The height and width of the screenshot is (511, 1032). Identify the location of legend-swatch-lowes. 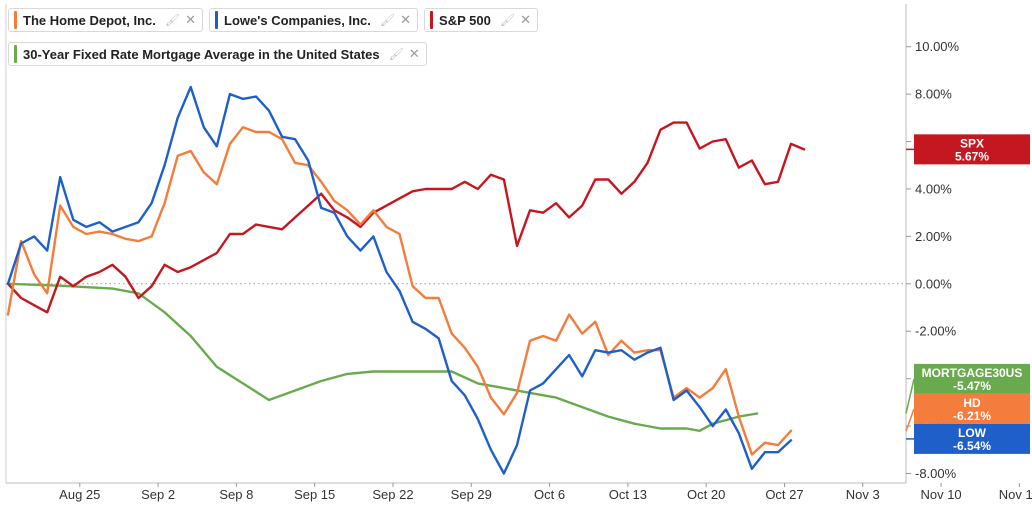
(217, 20).